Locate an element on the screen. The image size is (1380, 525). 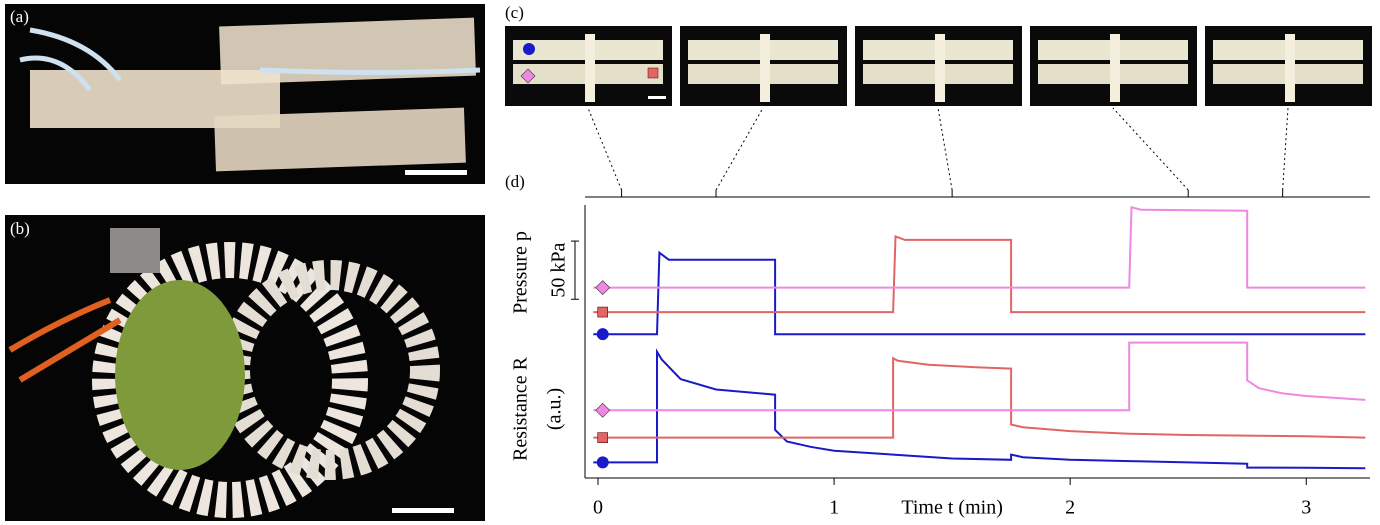
panel-label: (a) is located at coordinates (19, 16).